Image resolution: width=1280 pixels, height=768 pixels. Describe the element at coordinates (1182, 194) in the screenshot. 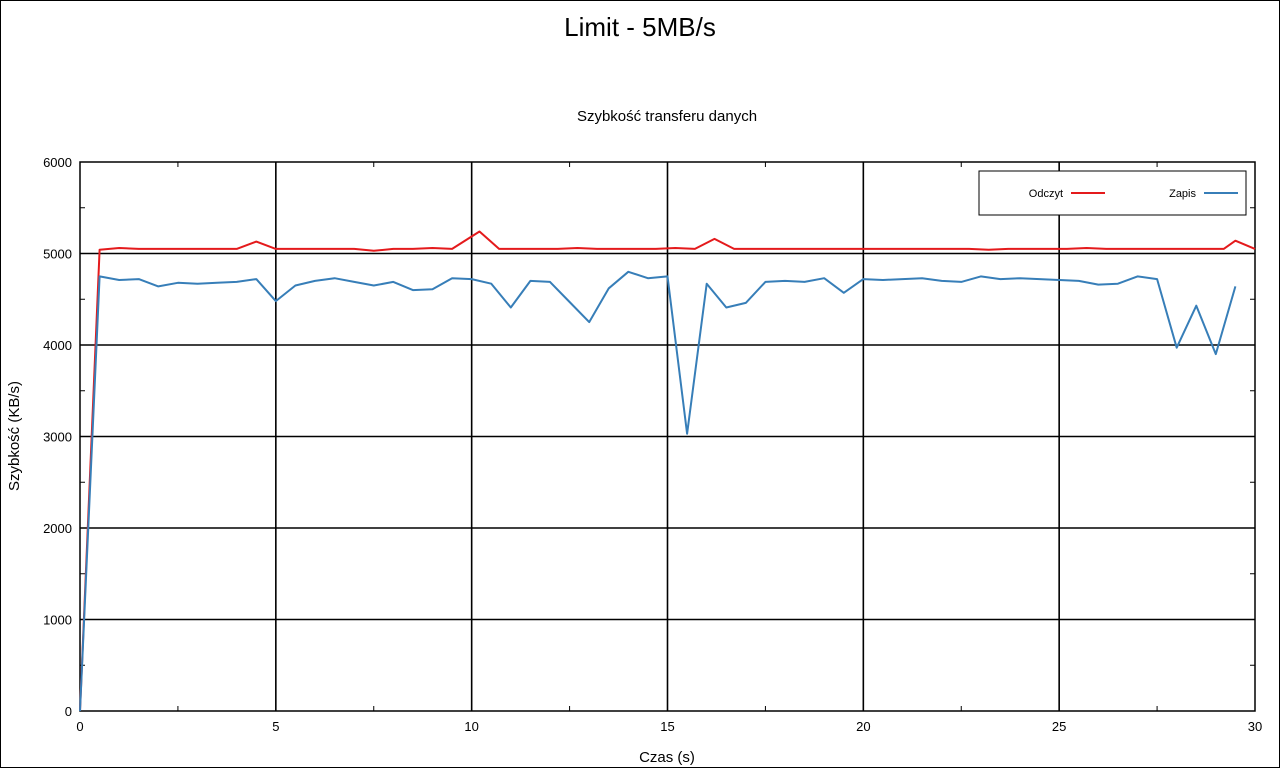

I see `legend-entry-zapis: Zapis` at that location.